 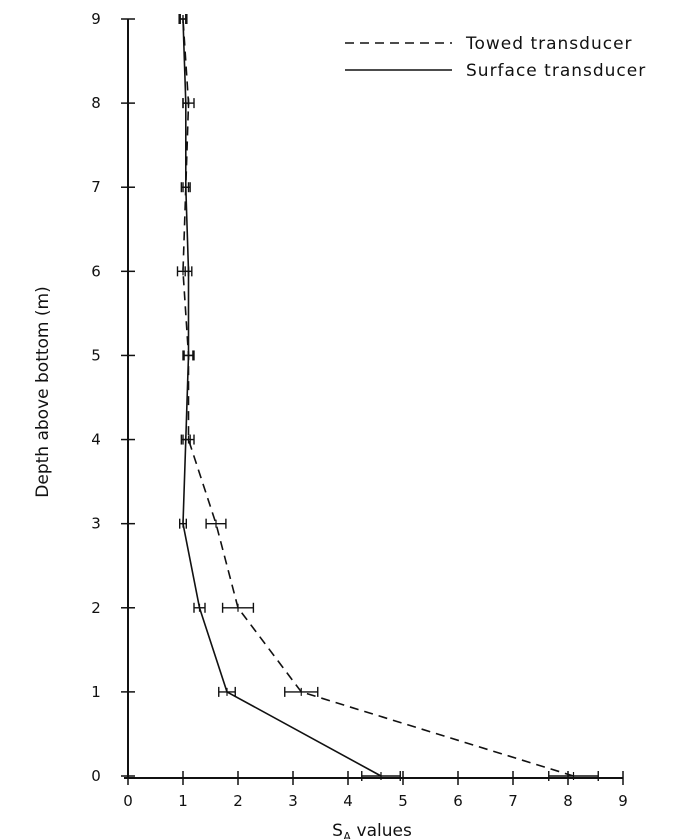 I want to click on y-tick-label-5: 5, so click(x=96, y=355).